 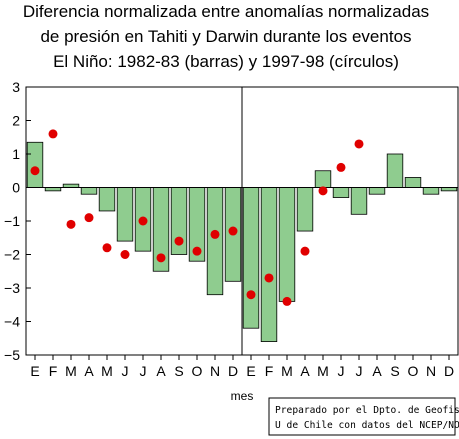 What do you see at coordinates (12, 322) in the screenshot?
I see `y-tick-label: −4` at bounding box center [12, 322].